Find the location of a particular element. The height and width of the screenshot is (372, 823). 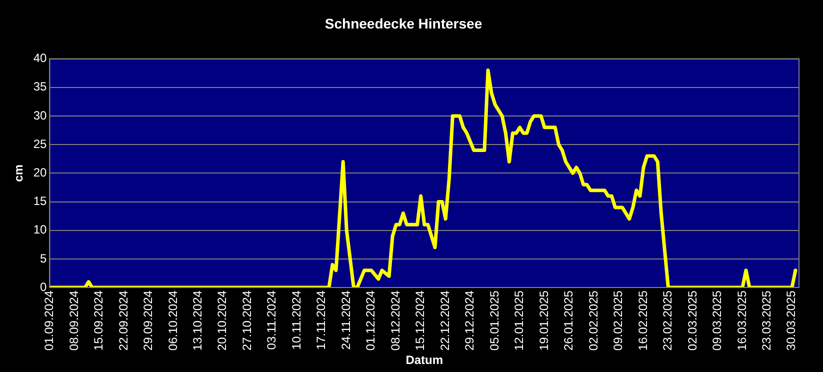

x-tick-label: 24.11.2024 is located at coordinates (345, 320).